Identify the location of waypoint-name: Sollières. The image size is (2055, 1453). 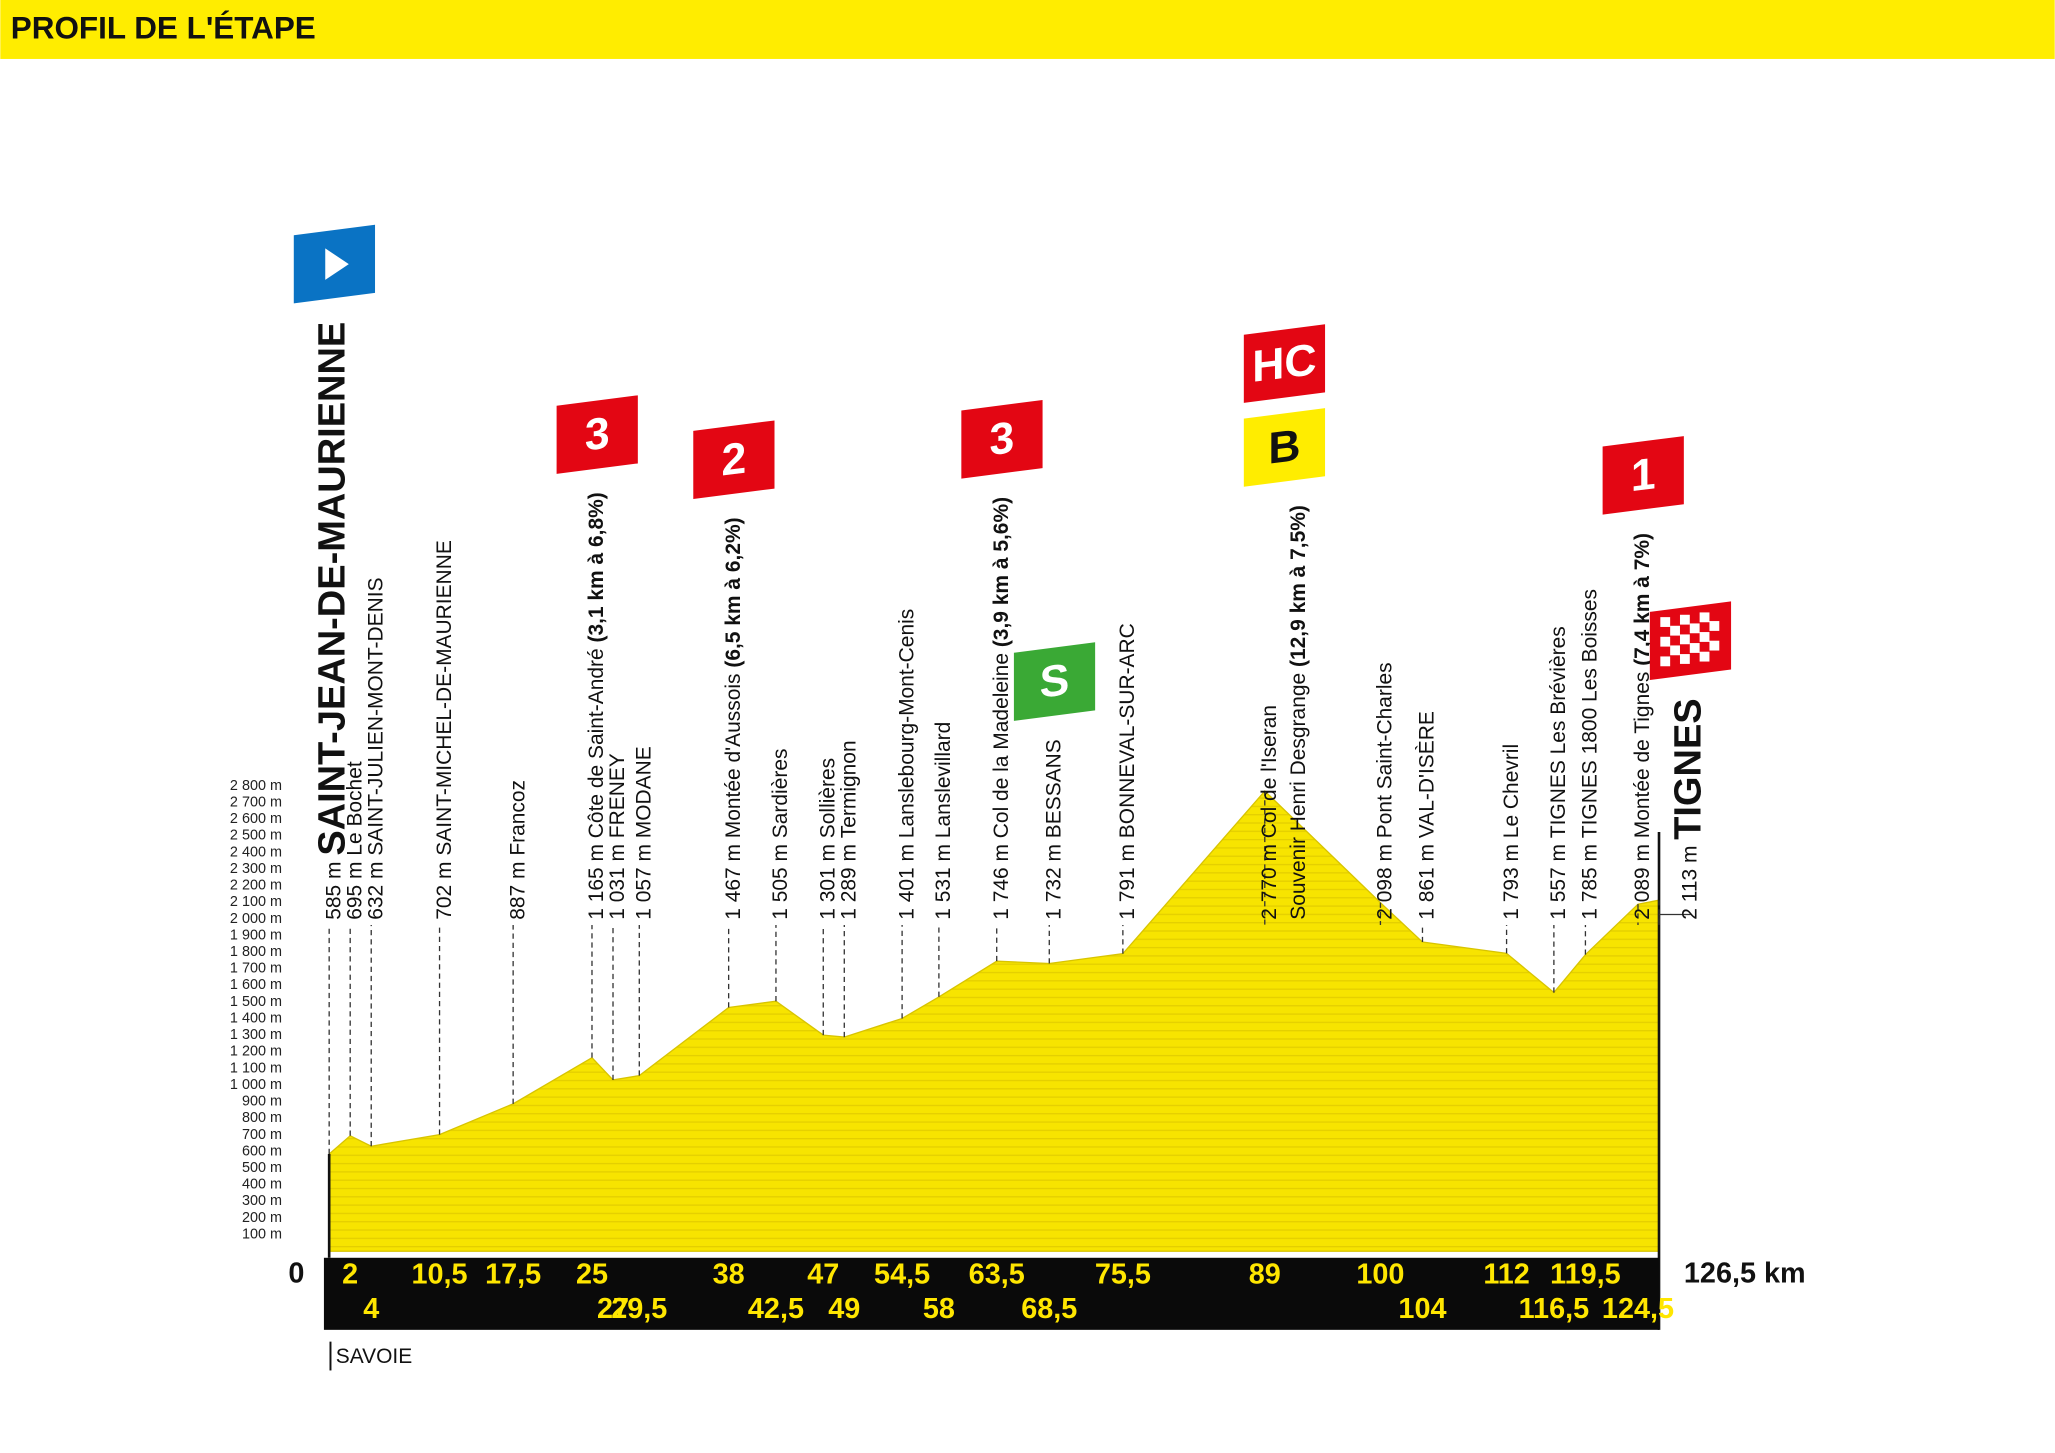
(827, 798).